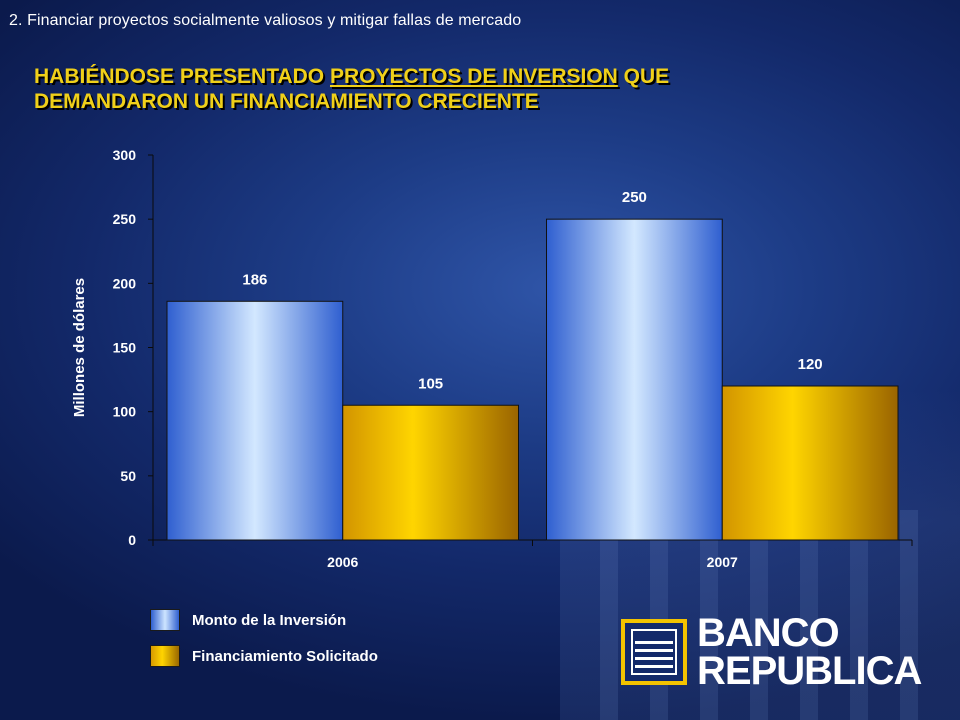 Image resolution: width=960 pixels, height=720 pixels. I want to click on data-label: 186, so click(254, 279).